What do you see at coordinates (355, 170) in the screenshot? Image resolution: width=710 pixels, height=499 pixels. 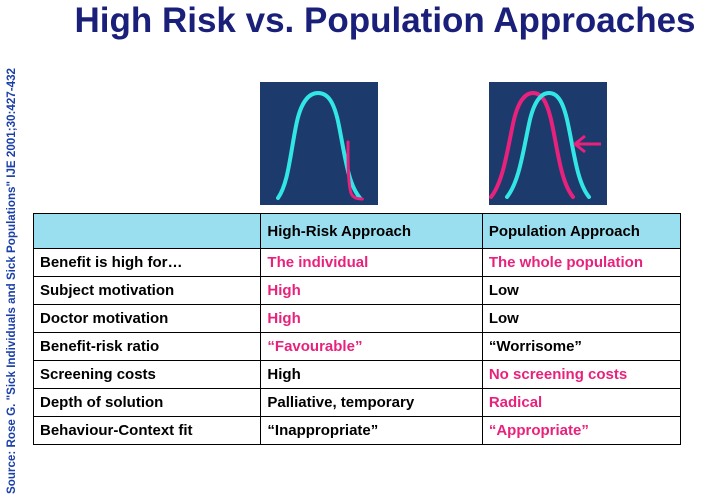 I see `shifted-tail-curve` at bounding box center [355, 170].